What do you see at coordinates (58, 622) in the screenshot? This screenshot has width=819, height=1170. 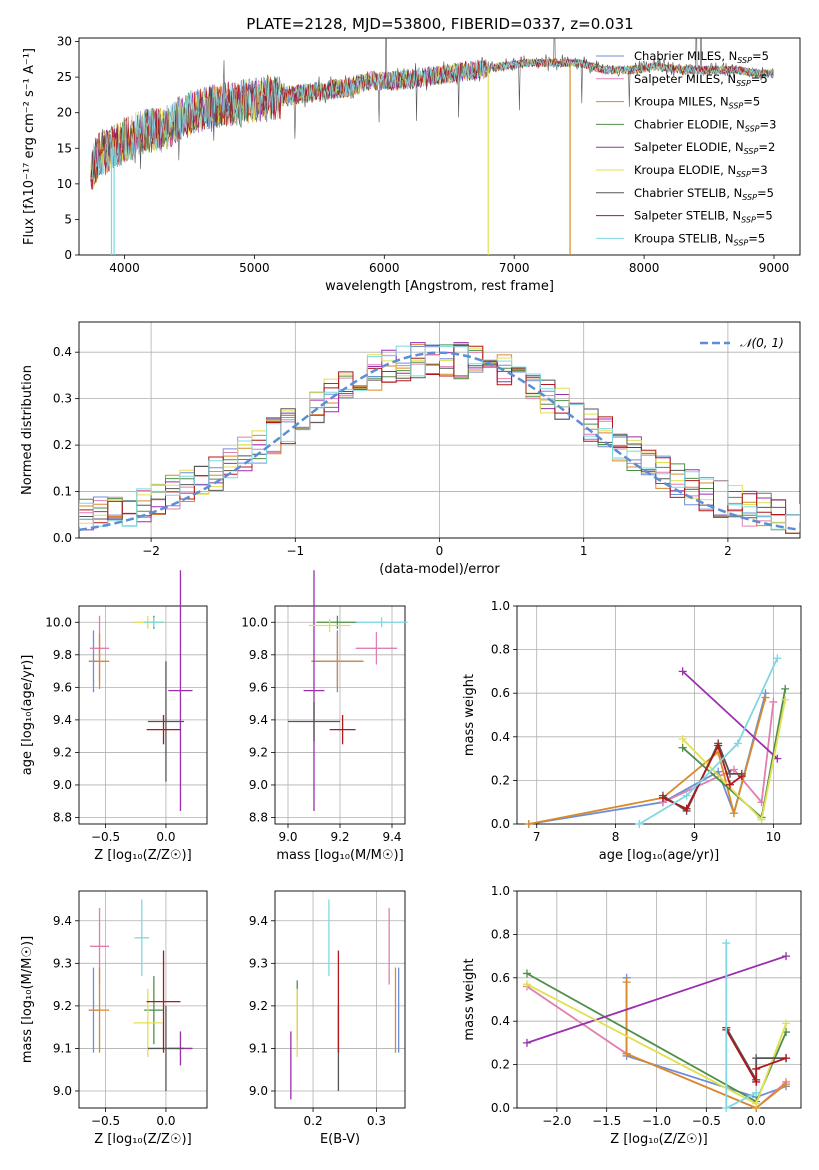 I see `y-tick-label: 10.0` at bounding box center [58, 622].